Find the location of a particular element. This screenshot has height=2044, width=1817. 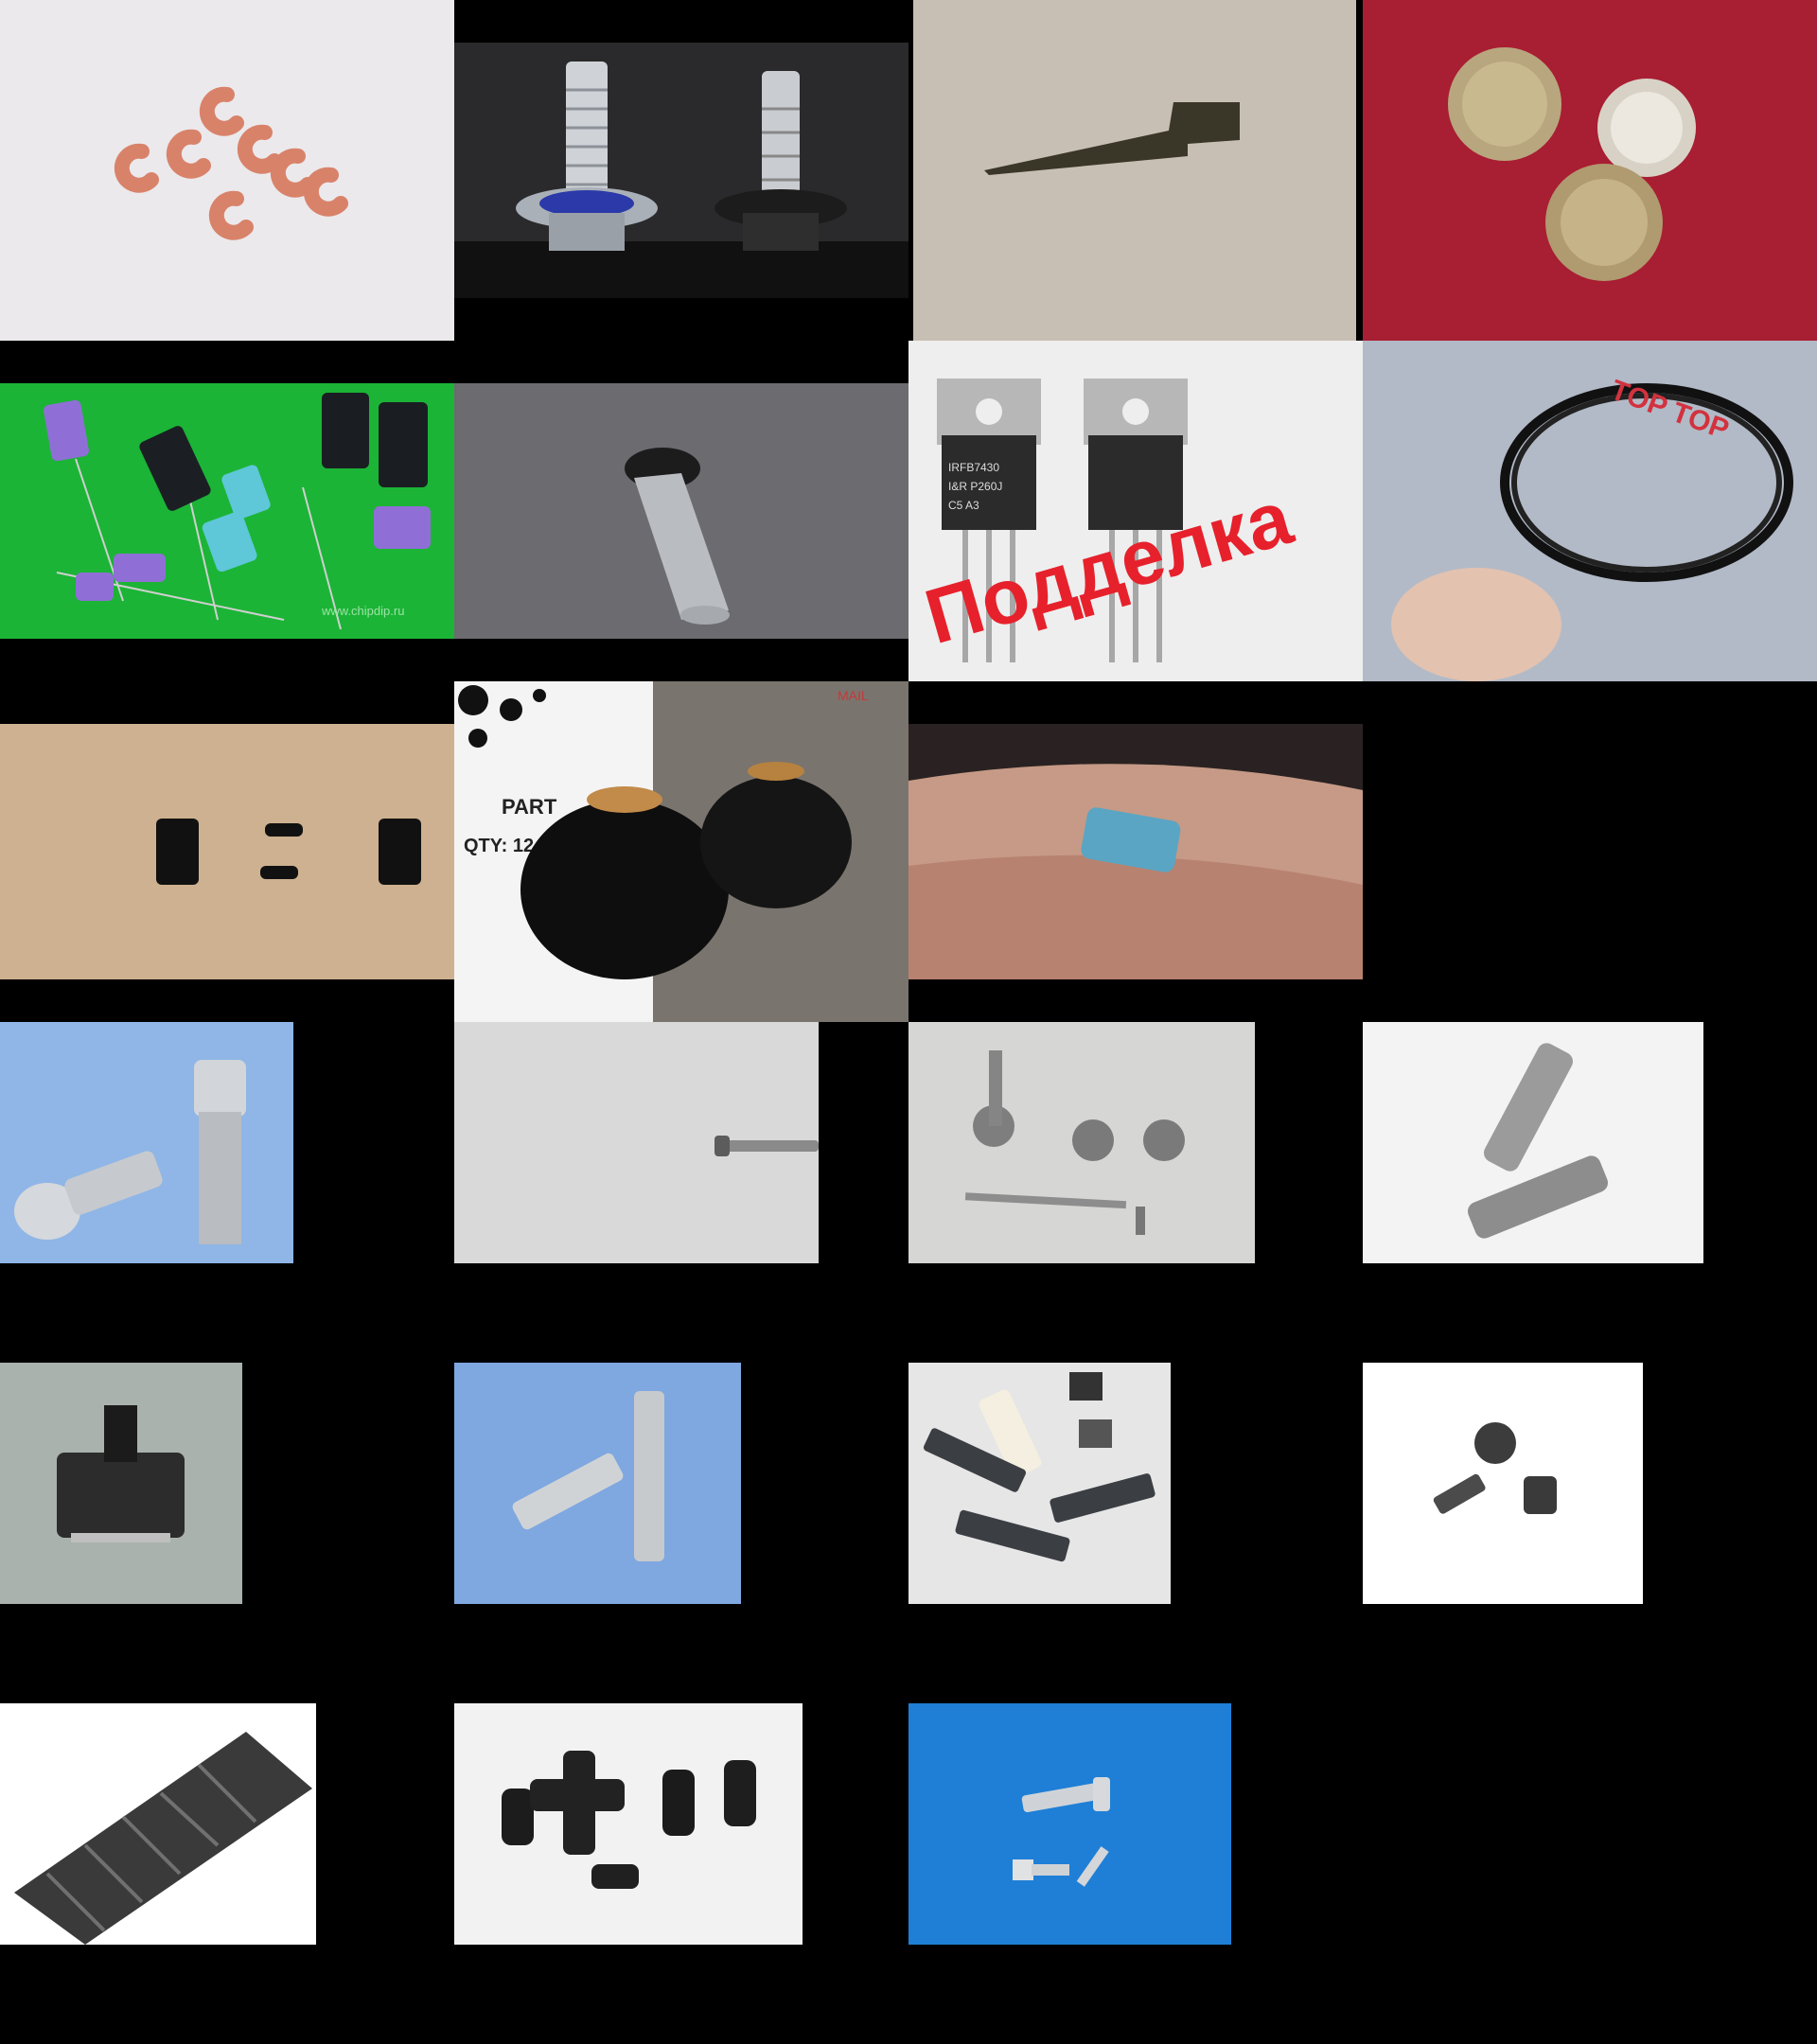

copper-beads-photo is located at coordinates (227, 170).